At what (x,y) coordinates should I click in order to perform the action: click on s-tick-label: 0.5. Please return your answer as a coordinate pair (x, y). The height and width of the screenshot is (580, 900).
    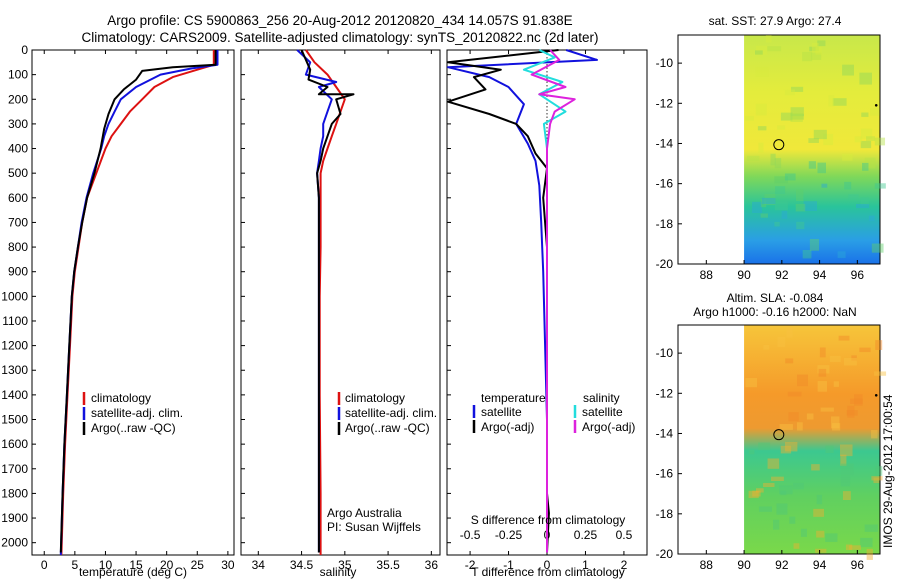
    Looking at the image, I should click on (624, 535).